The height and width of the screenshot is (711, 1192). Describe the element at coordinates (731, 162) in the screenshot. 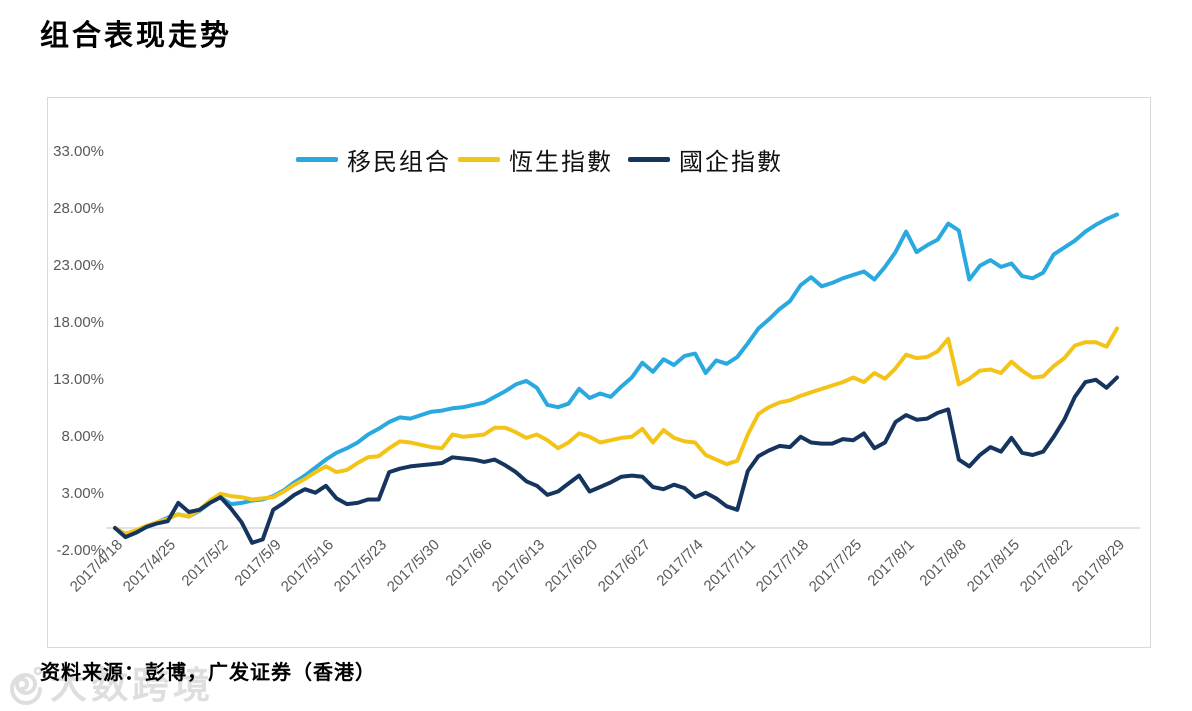

I see `legend-label-hscei: 國企指數` at that location.